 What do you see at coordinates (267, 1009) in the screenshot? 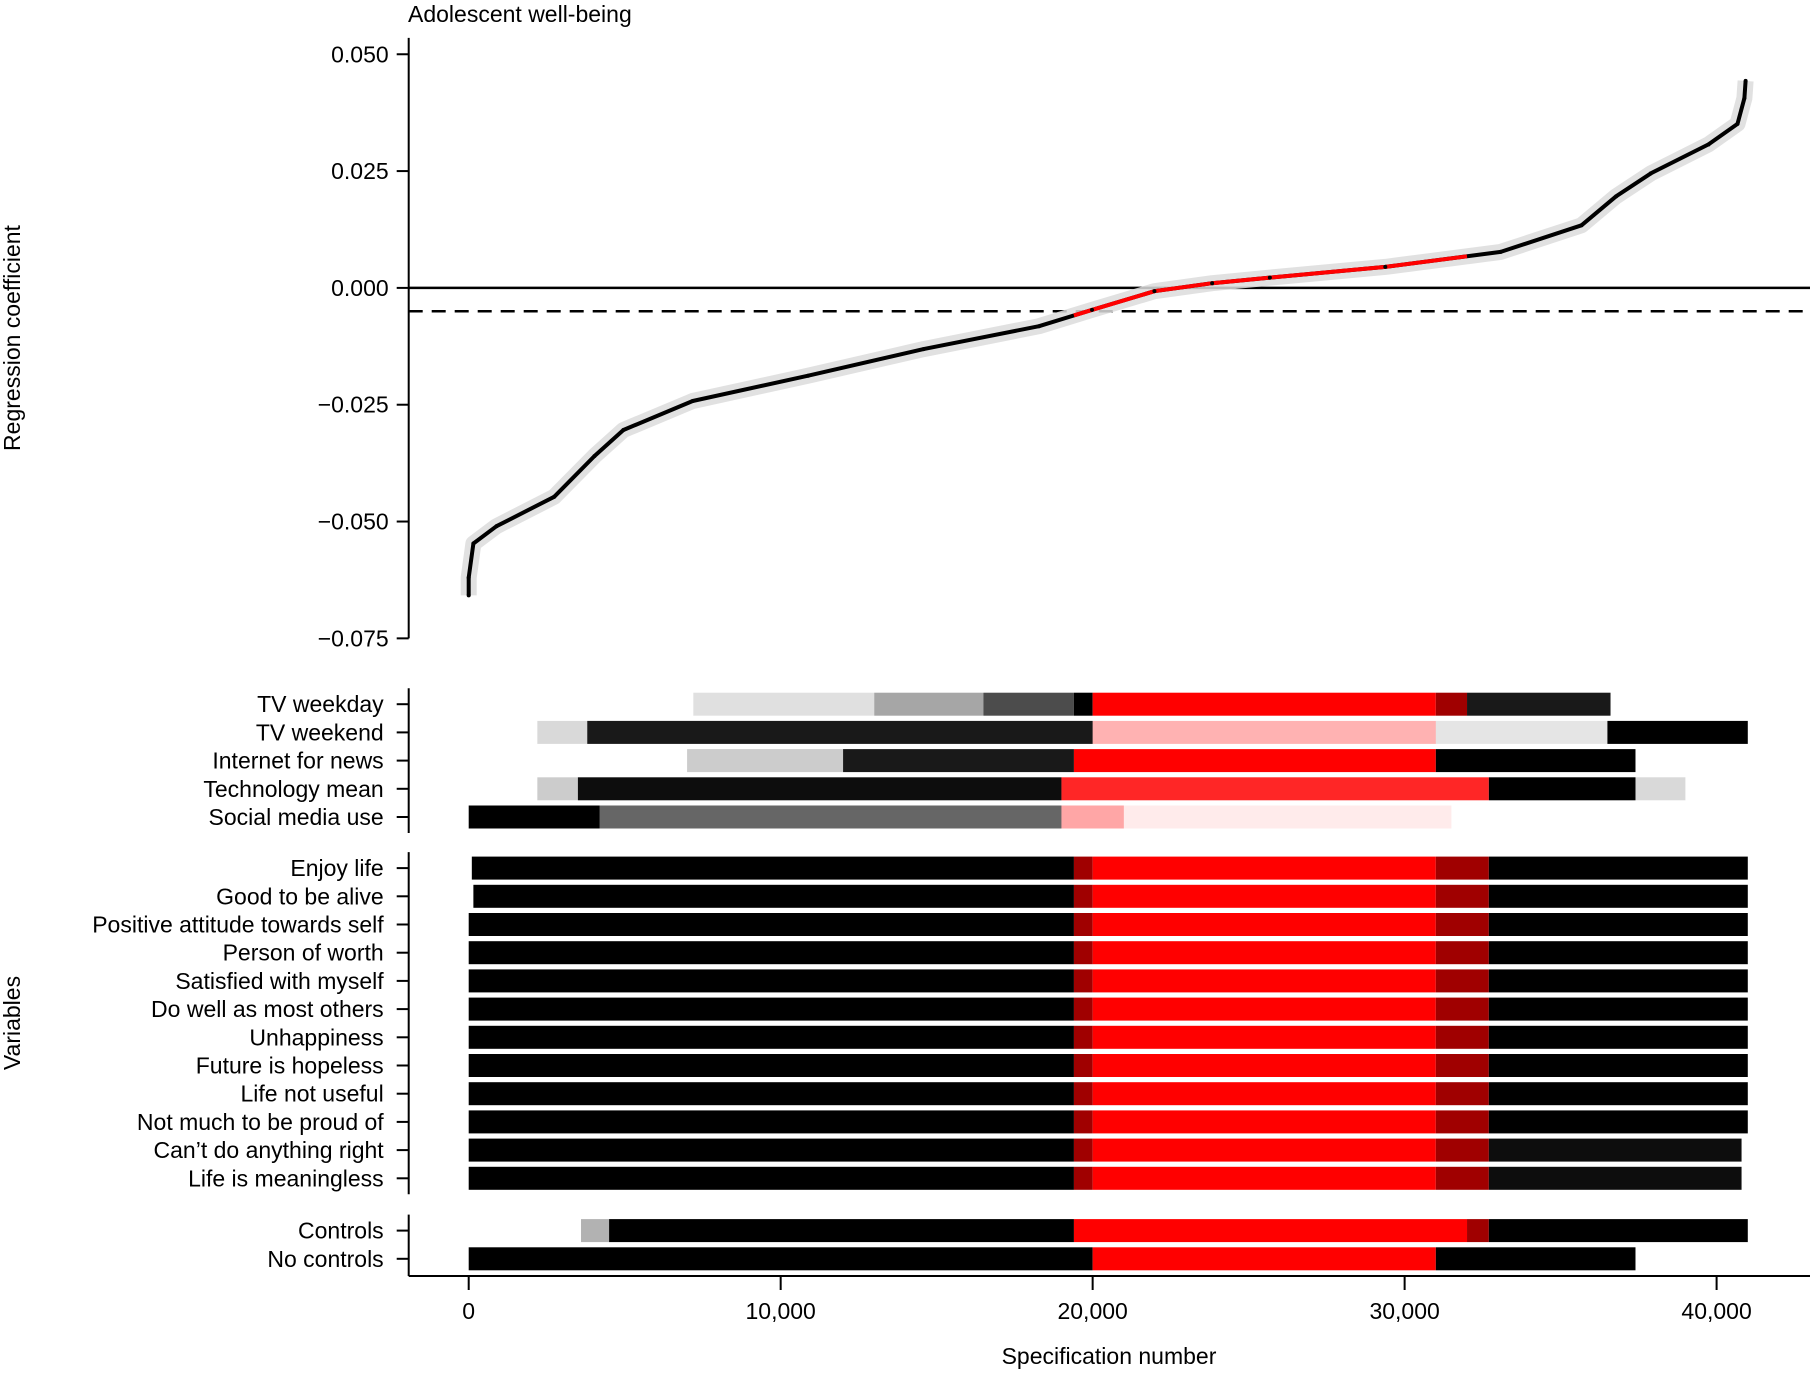
I see `variable-label: Do well as most others` at bounding box center [267, 1009].